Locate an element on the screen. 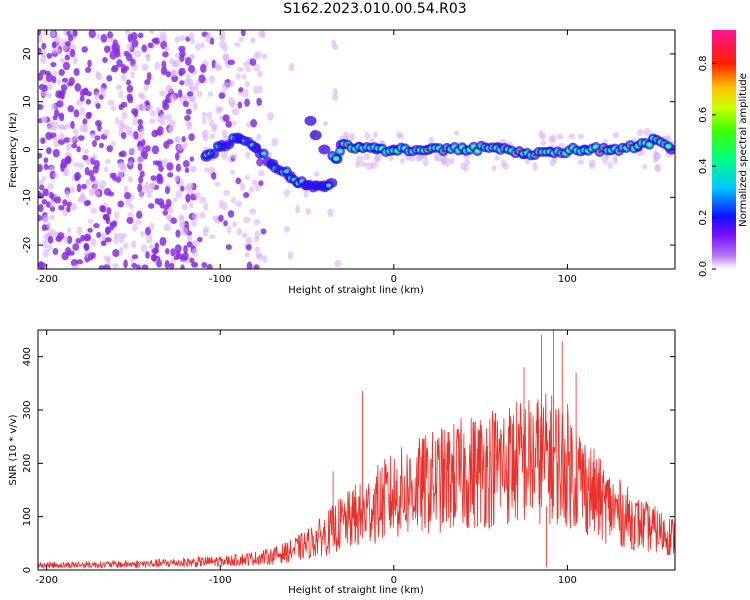  colorbar-tick-label: 0.2 is located at coordinates (703, 218).